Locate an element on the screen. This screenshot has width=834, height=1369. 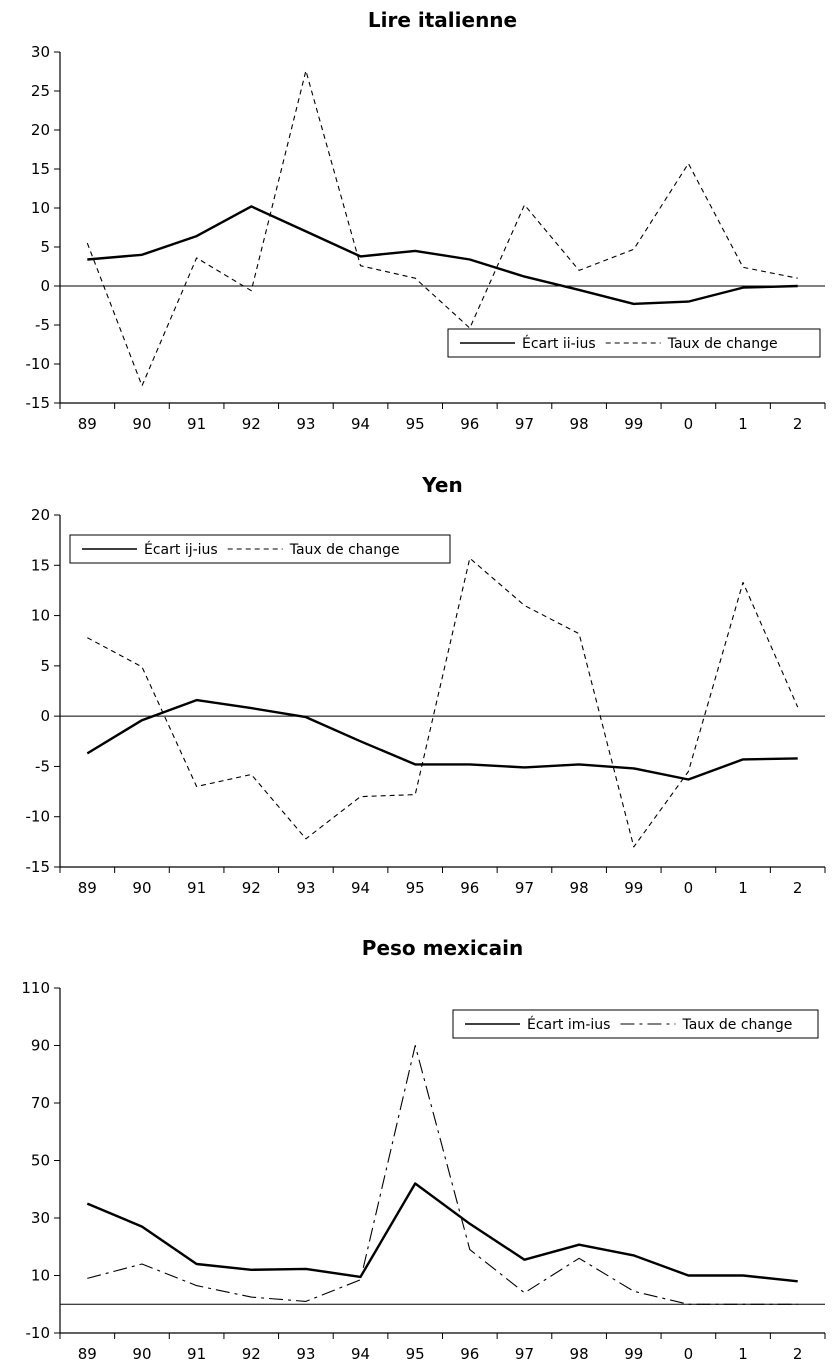
chart-title: Peso mexicain is located at coordinates (442, 948).